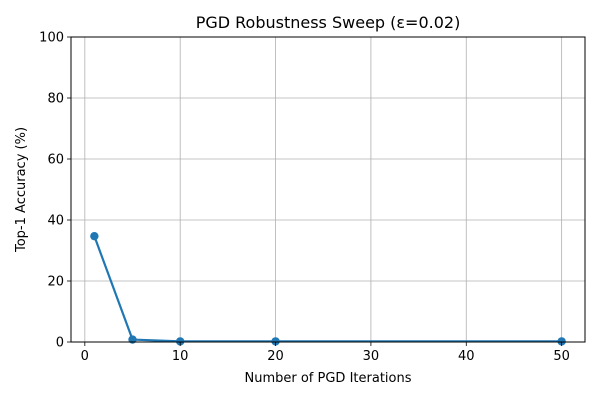  Describe the element at coordinates (55, 282) in the screenshot. I see `y-tick-label: 20` at that location.